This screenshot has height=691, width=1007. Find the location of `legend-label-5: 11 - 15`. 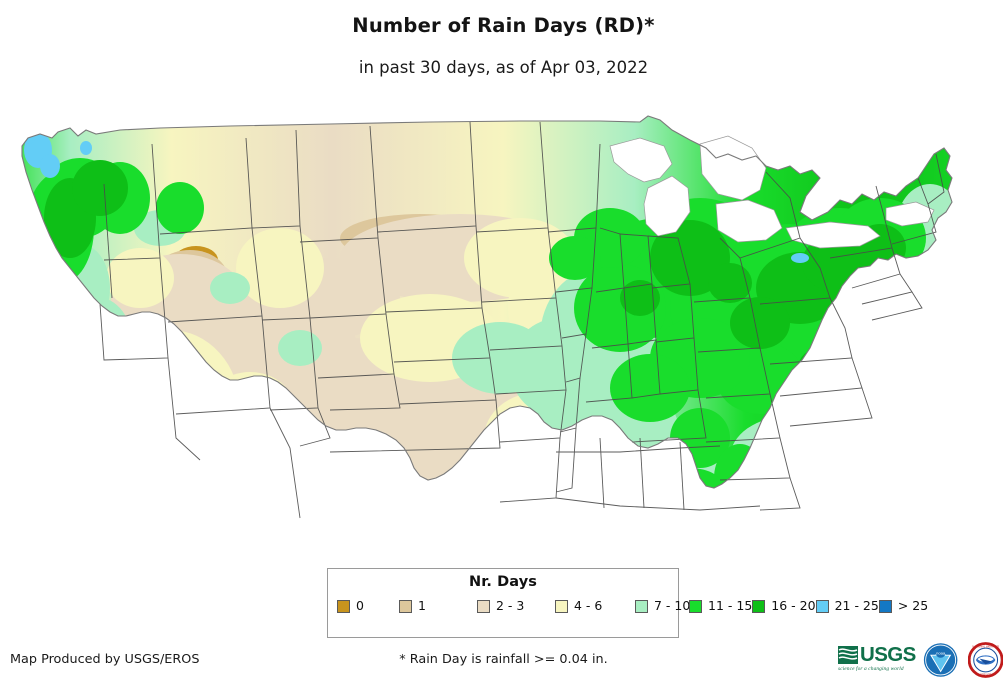

legend-label-5: 11 - 15 is located at coordinates (730, 606).